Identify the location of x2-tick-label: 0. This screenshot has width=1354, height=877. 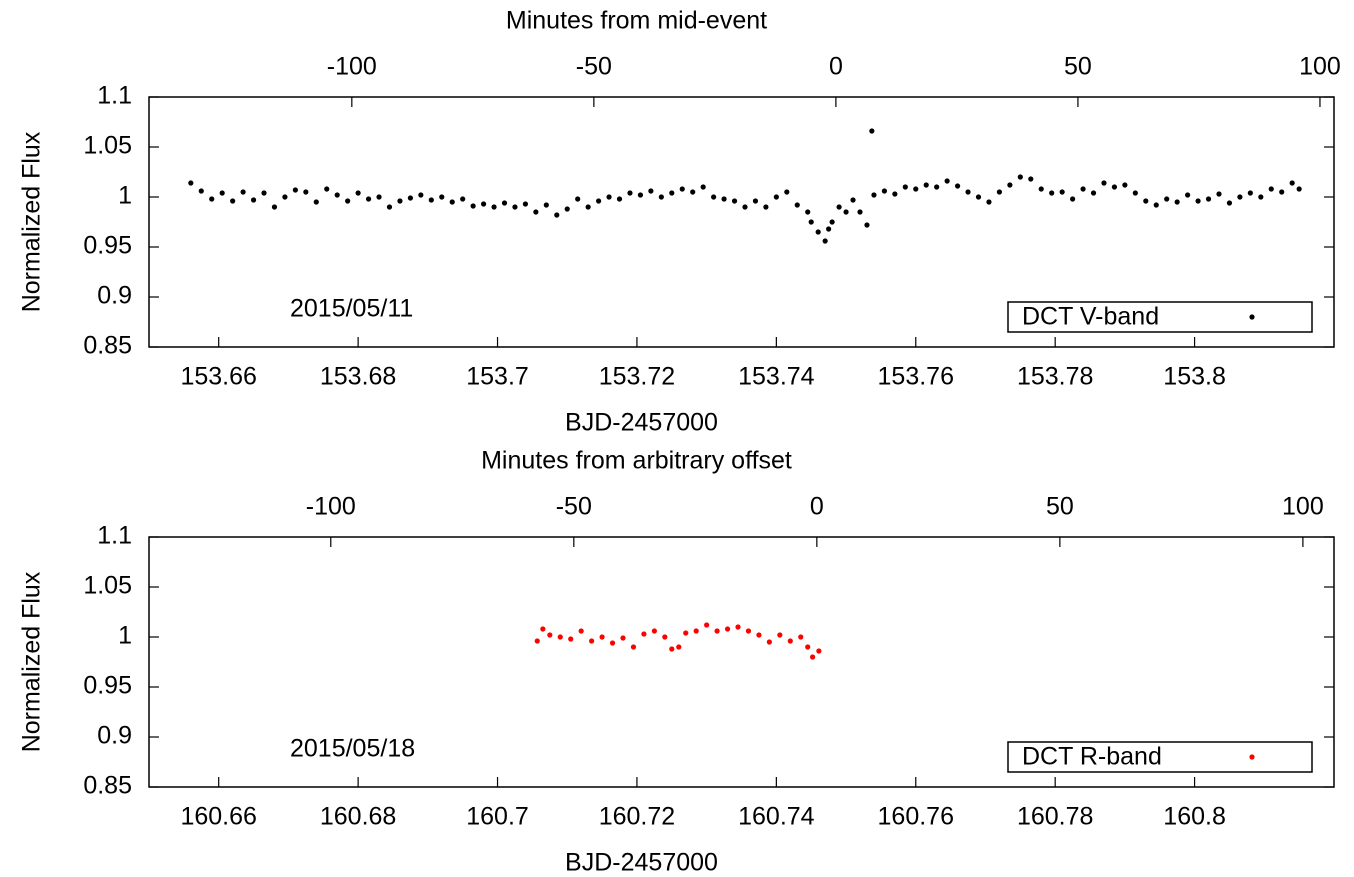
(817, 507).